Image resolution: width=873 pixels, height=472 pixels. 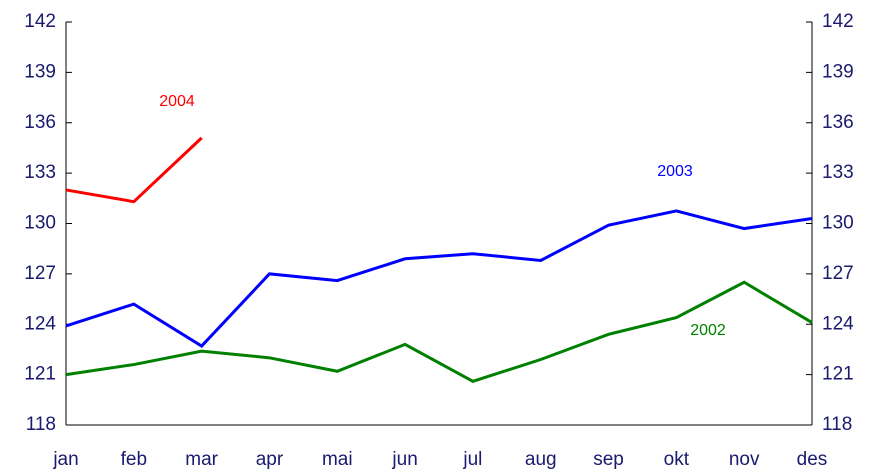 I want to click on y-tick-label: 127, so click(x=40, y=273).